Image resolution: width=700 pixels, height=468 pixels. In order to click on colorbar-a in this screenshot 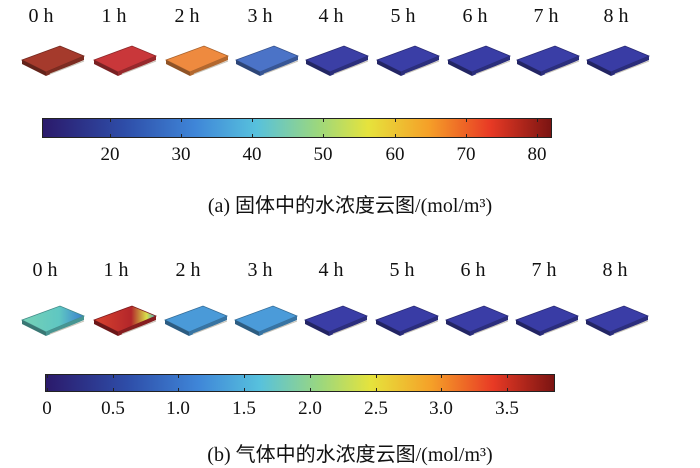, I will do `click(297, 128)`.